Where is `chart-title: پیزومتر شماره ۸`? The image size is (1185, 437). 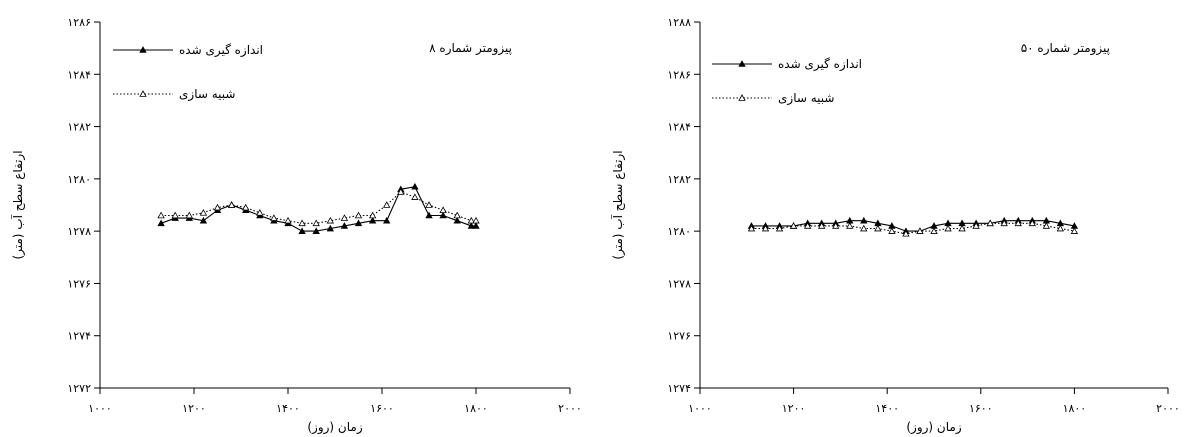
chart-title: پیزومتر شماره ۸ is located at coordinates (470, 48).